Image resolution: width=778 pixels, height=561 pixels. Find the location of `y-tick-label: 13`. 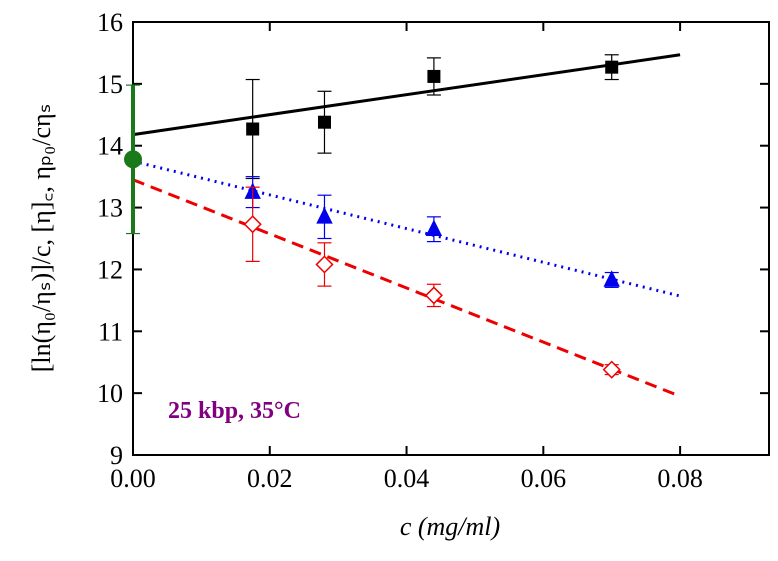

y-tick-label: 13 is located at coordinates (110, 208).